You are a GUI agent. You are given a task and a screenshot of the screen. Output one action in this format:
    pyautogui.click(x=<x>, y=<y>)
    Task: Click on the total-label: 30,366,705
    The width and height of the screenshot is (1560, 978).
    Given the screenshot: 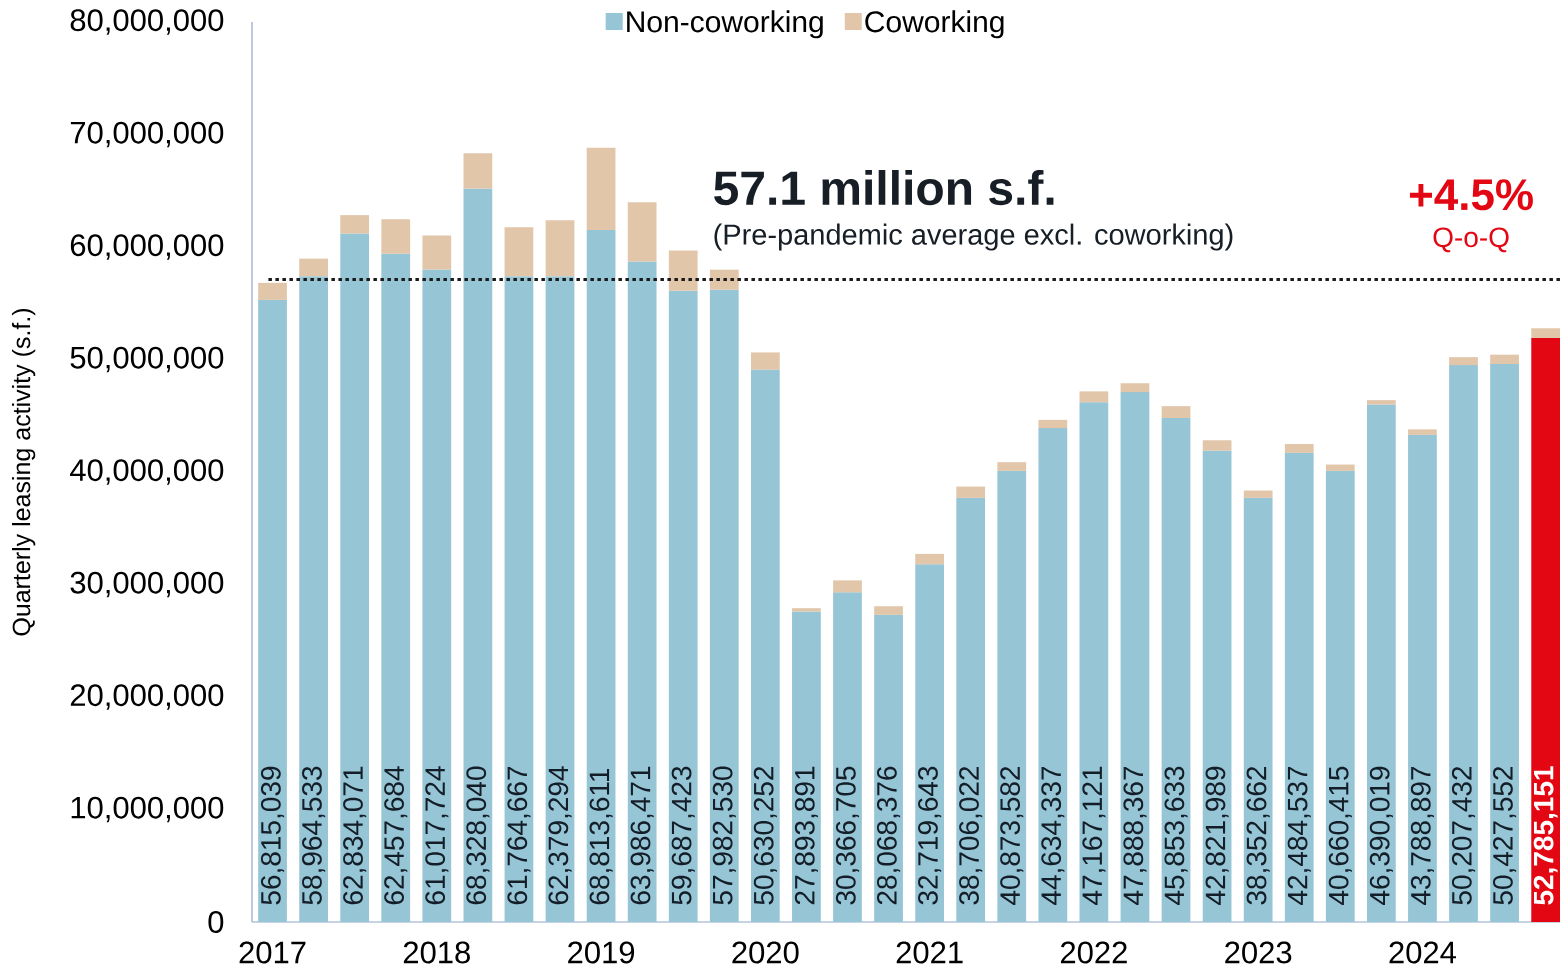 What is the action you would take?
    pyautogui.click(x=847, y=835)
    